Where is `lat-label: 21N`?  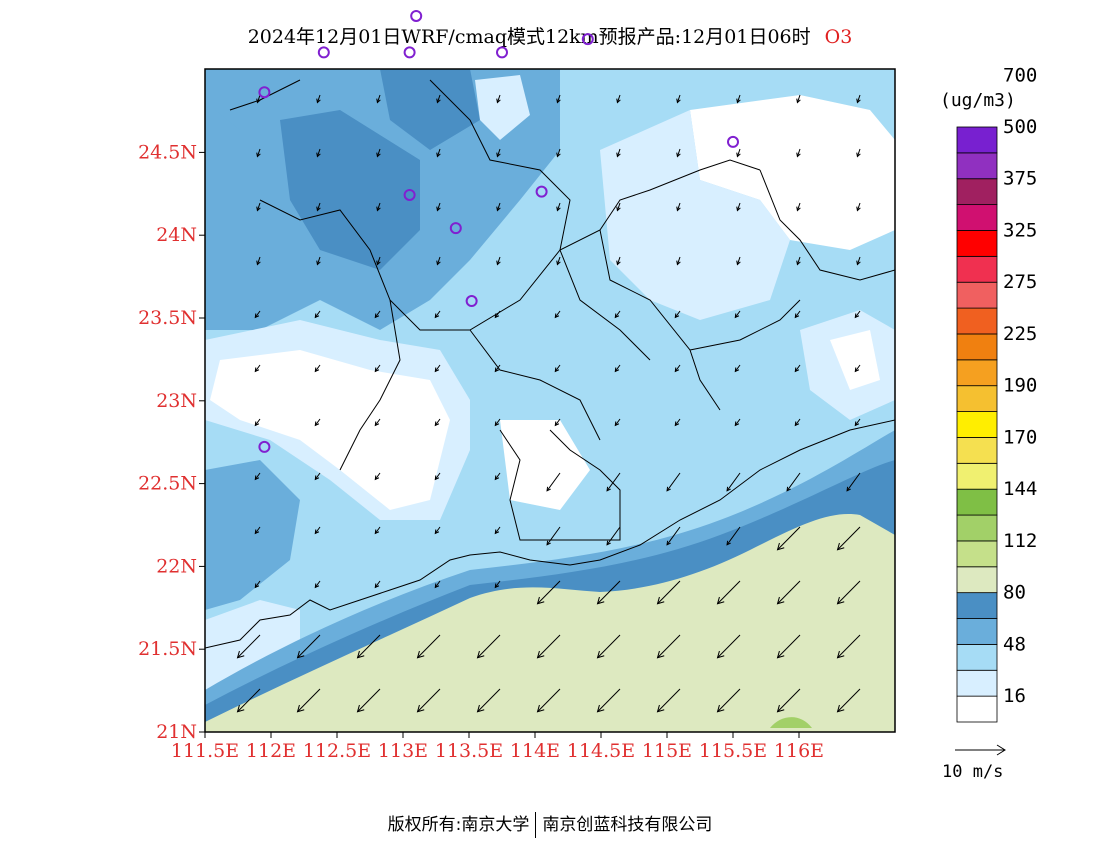 lat-label: 21N is located at coordinates (176, 732).